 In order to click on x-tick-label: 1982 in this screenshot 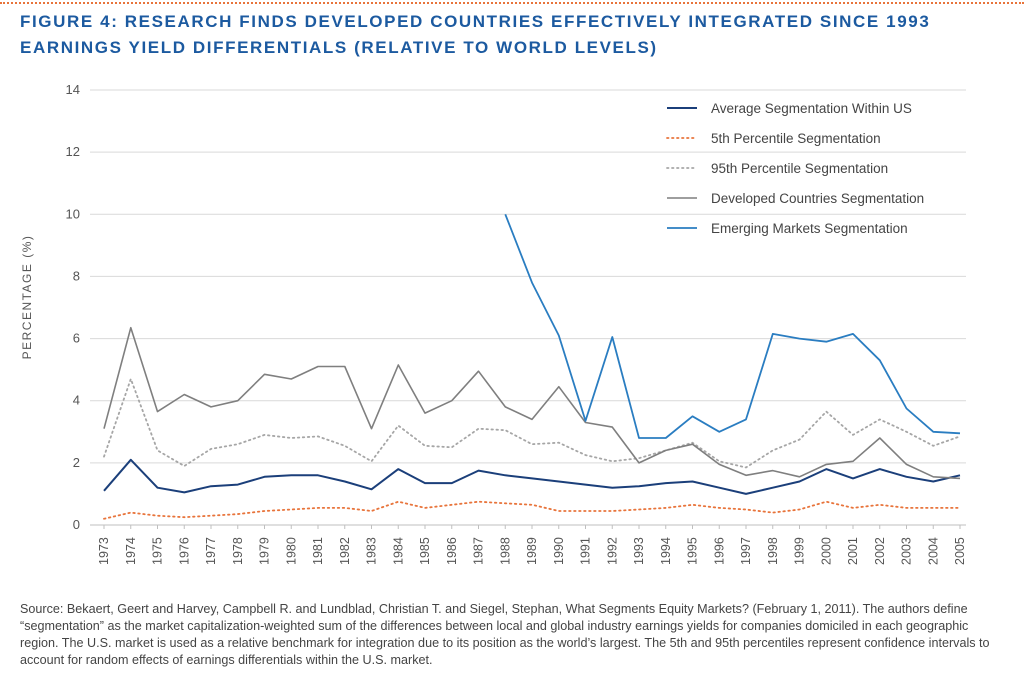, I will do `click(345, 551)`.